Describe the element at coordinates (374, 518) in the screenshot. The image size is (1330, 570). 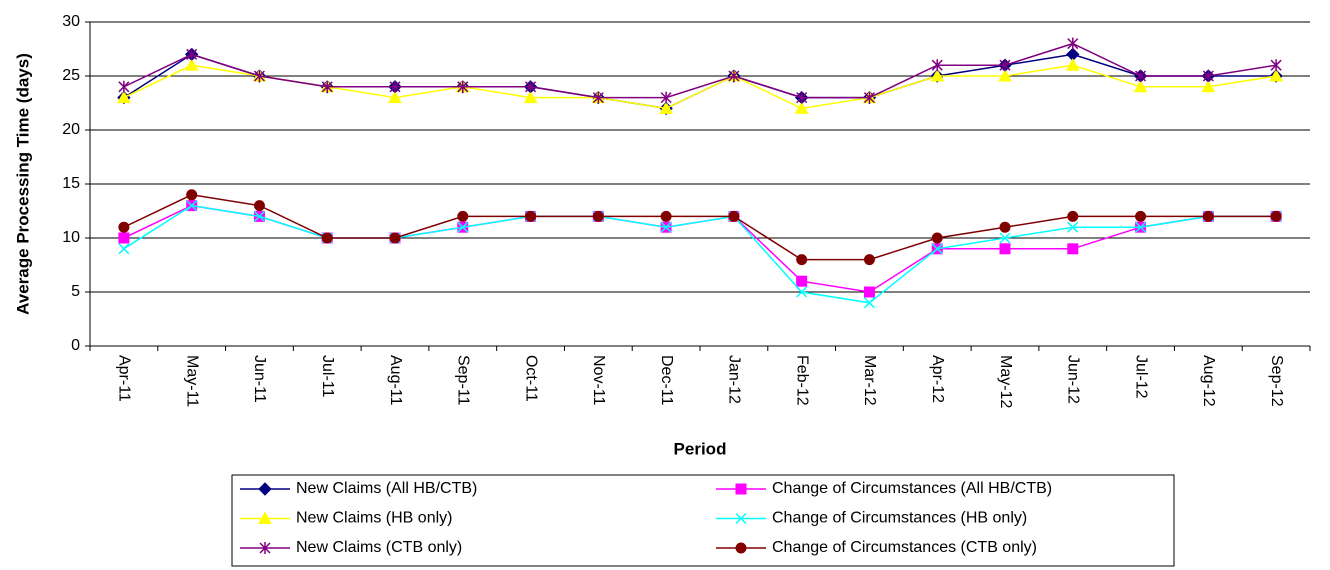
I see `legend-label: New Claims (HB only)` at that location.